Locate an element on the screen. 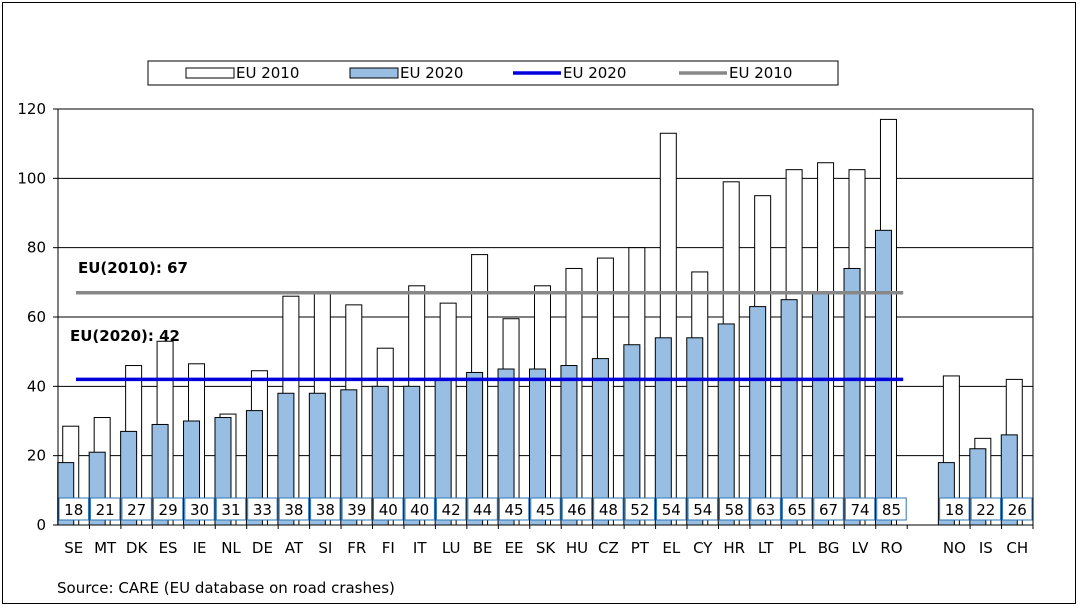 This screenshot has height=608, width=1080. bar-2020-EL is located at coordinates (663, 431).